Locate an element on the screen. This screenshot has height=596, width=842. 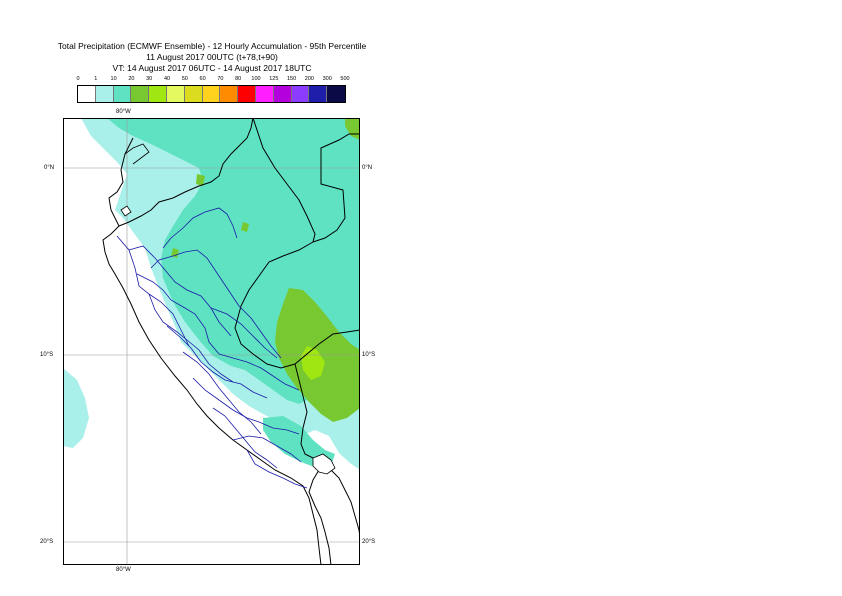
lat-label-0-left: 0°N is located at coordinates (49, 168).